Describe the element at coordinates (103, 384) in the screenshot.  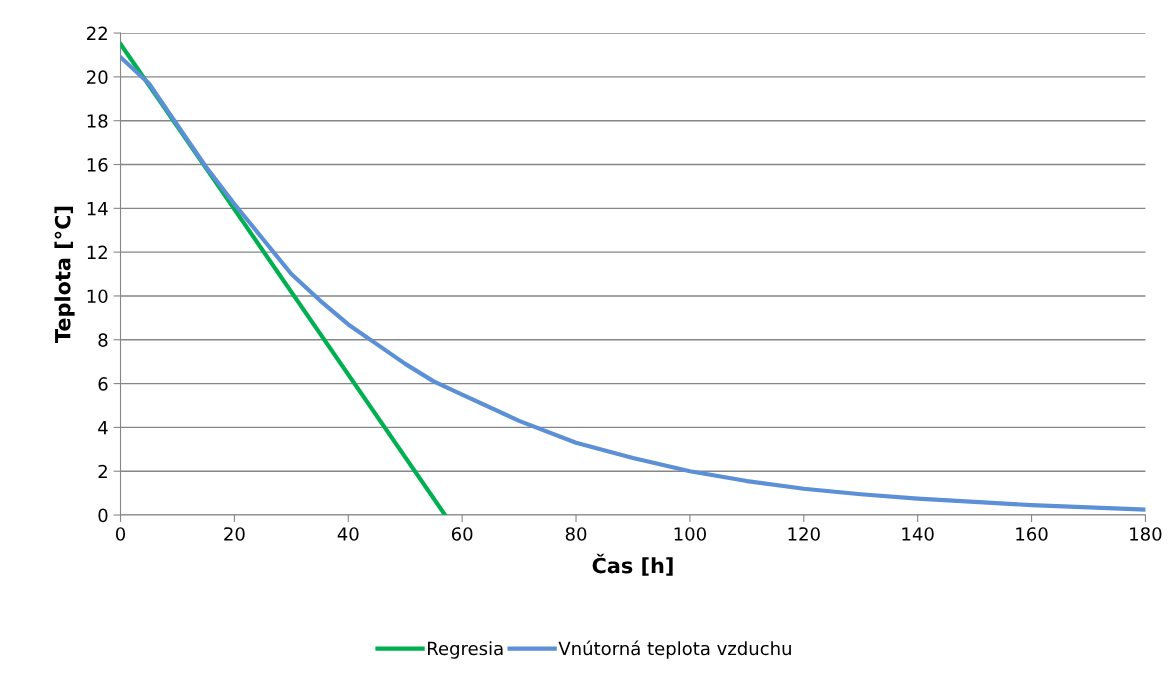
I see `y-tick-label: 6` at that location.